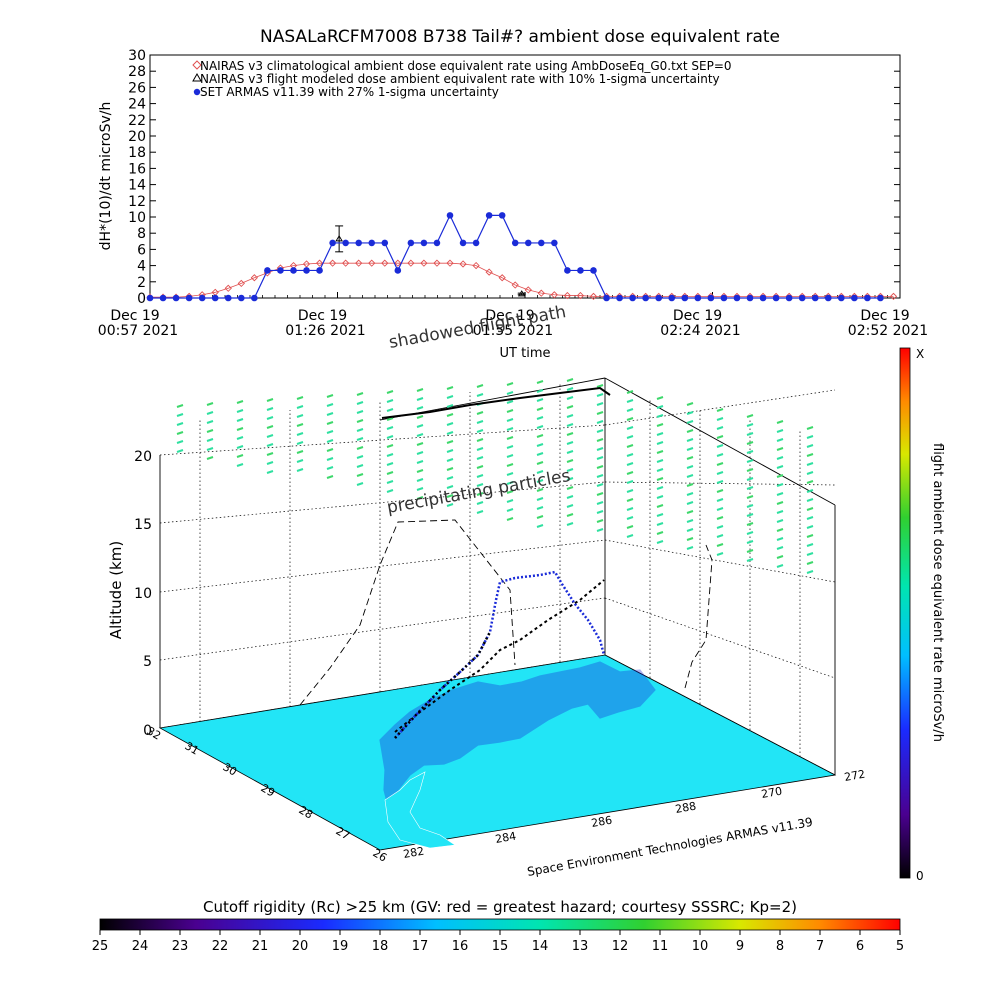 The width and height of the screenshot is (1000, 1000). What do you see at coordinates (495, 476) in the screenshot?
I see `precipitating-particles-field` at bounding box center [495, 476].